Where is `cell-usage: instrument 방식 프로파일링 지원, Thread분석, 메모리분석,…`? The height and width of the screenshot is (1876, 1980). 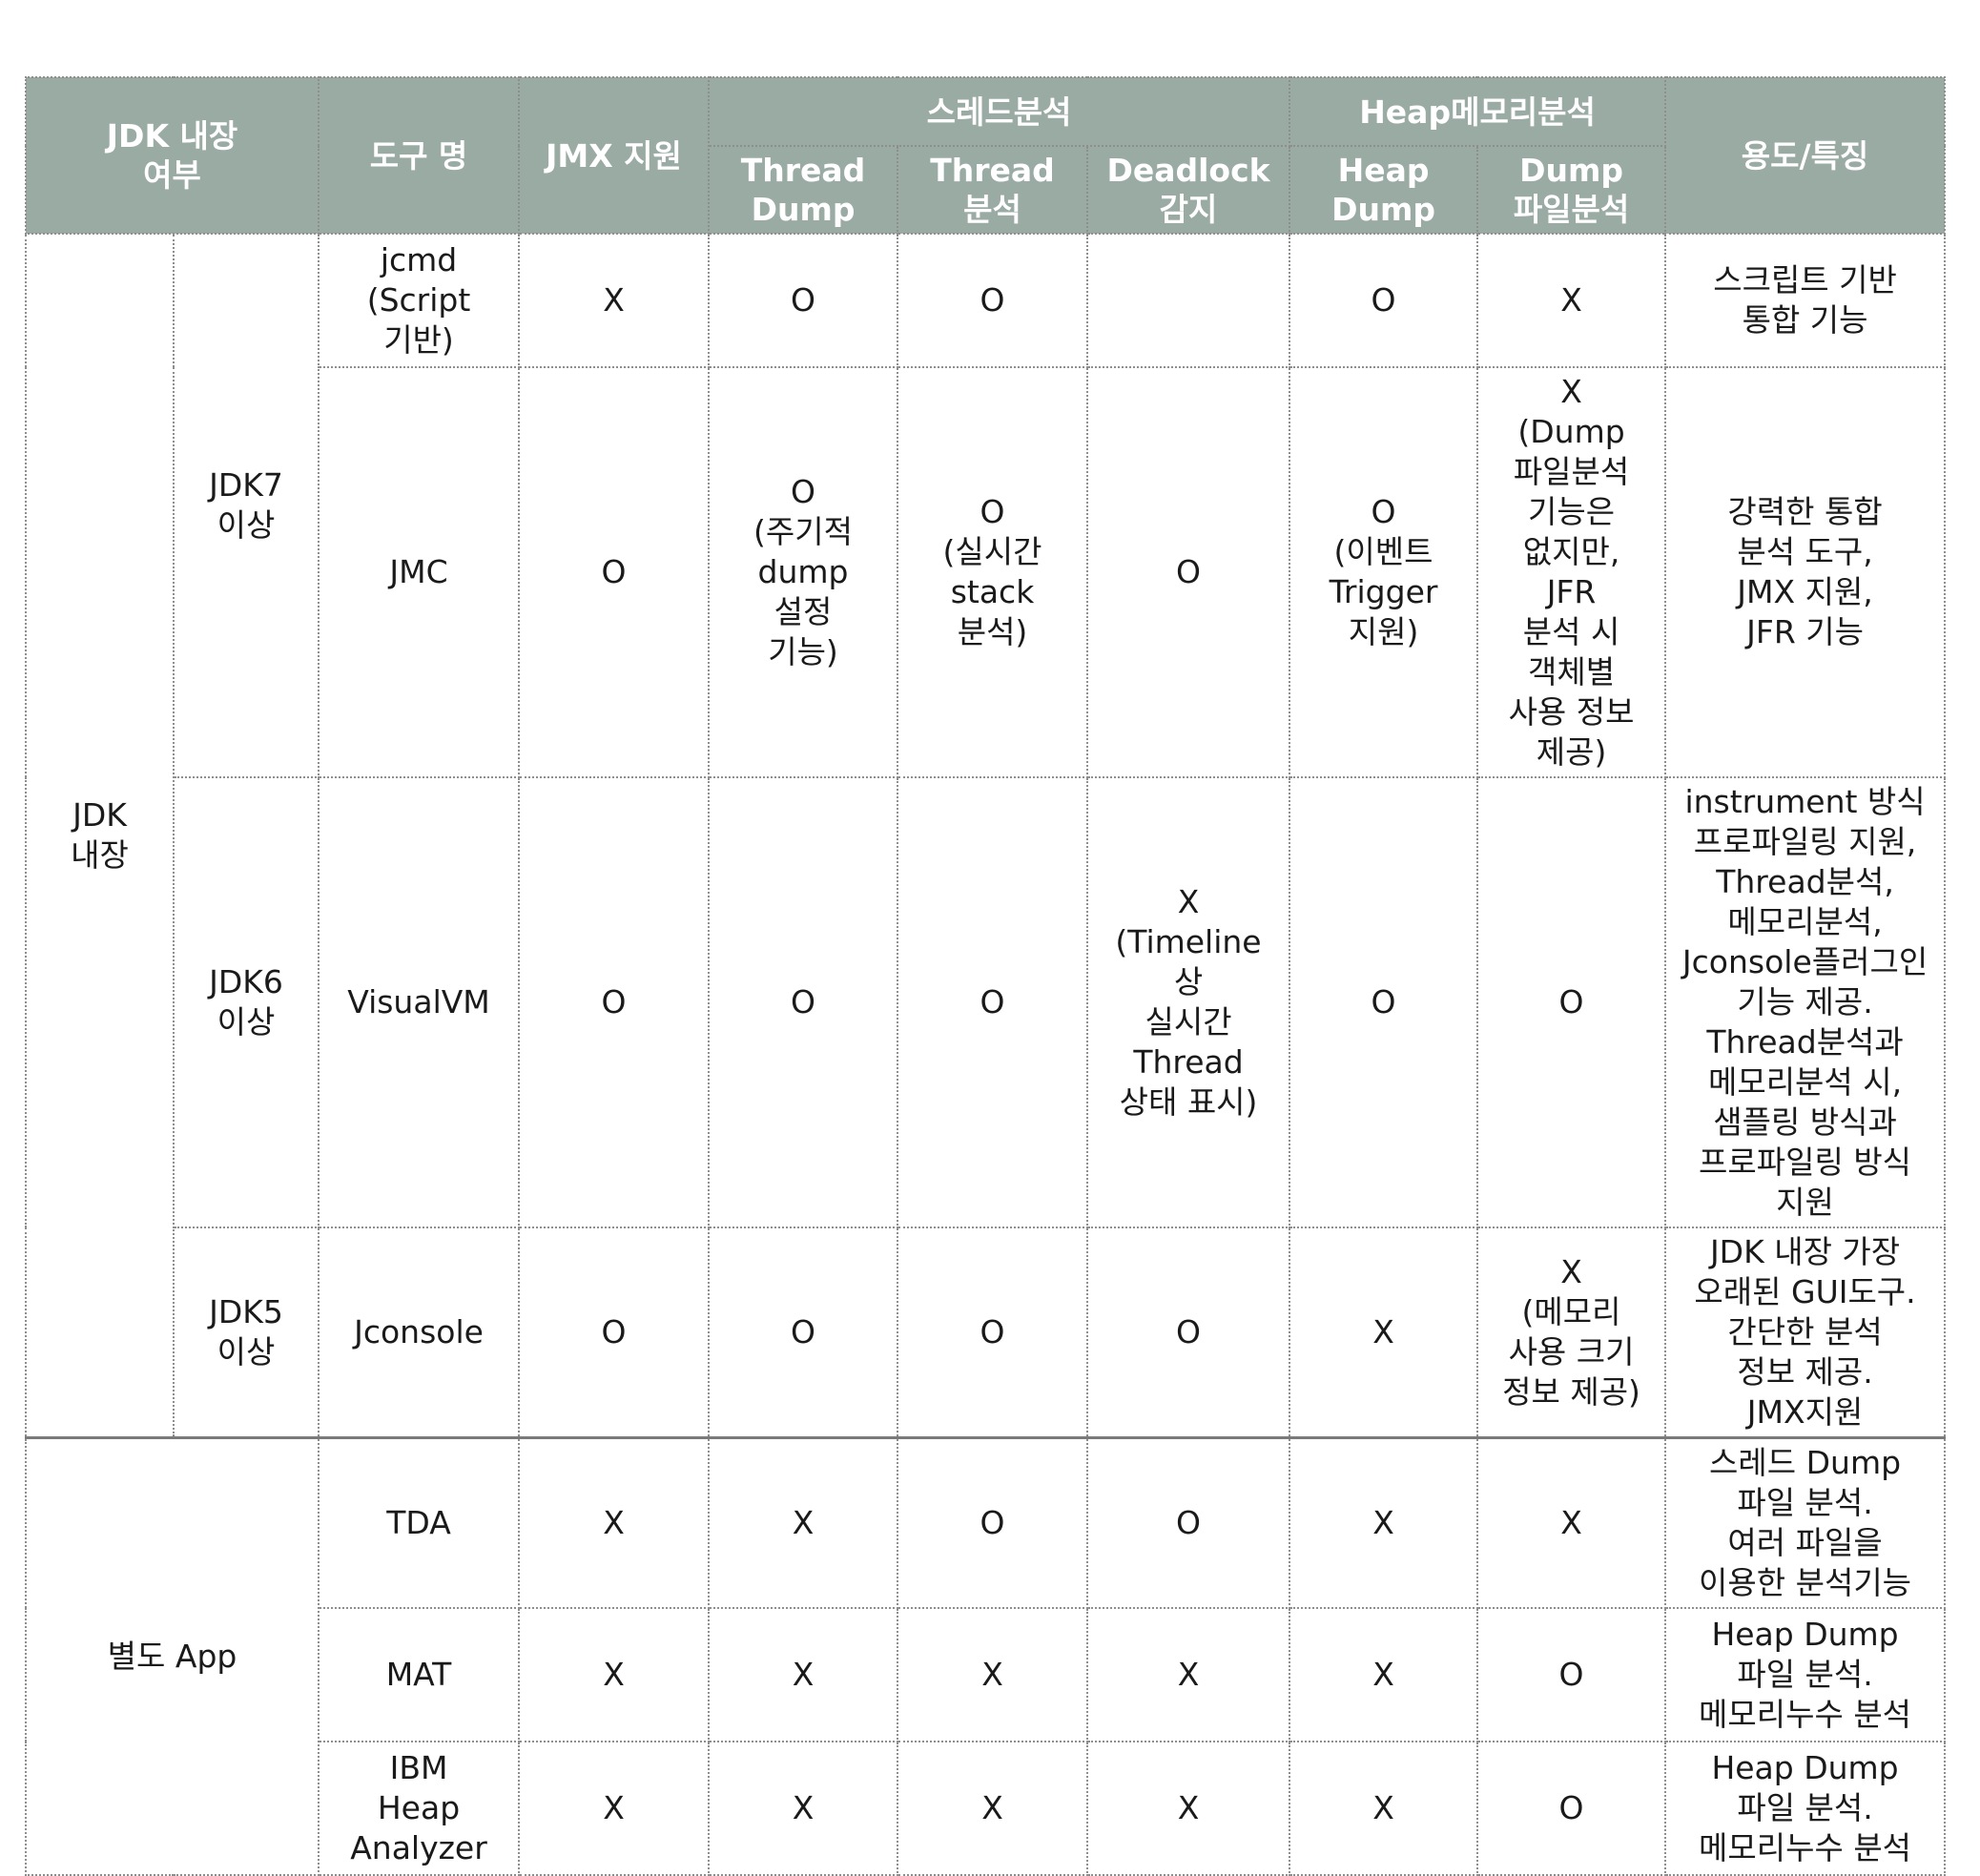 cell-usage: instrument 방식 프로파일링 지원, Thread분석, 메모리분석,… is located at coordinates (1806, 1002).